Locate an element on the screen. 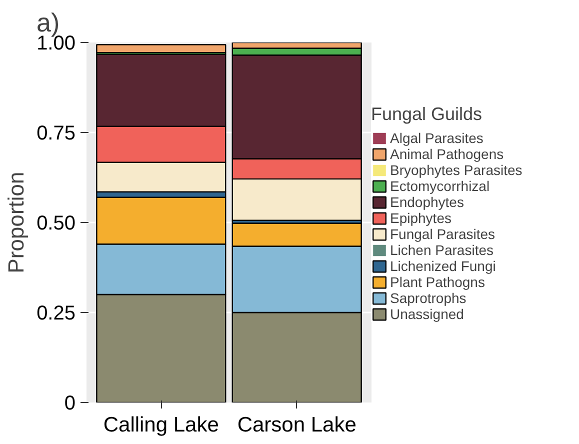 This screenshot has height=444, width=579. legend-label: Unassigned is located at coordinates (427, 314).